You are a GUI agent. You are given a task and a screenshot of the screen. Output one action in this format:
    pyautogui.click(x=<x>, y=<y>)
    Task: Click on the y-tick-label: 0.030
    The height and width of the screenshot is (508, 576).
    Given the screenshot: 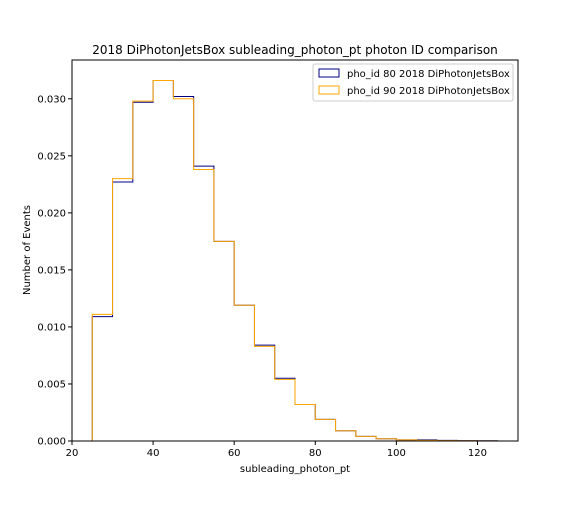 What is the action you would take?
    pyautogui.click(x=51, y=99)
    